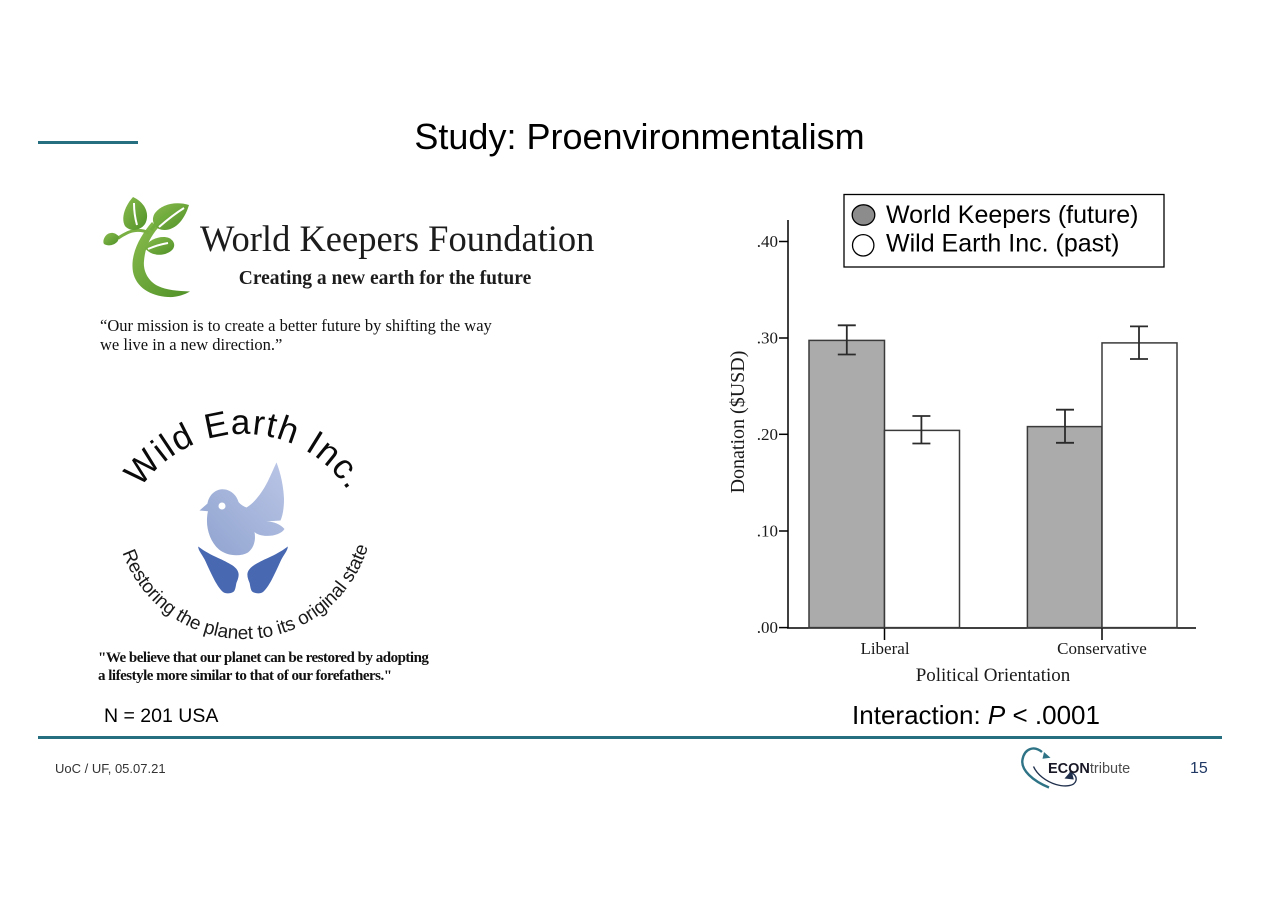 The image size is (1279, 899). What do you see at coordinates (767, 338) in the screenshot?
I see `svg-text: .30` at bounding box center [767, 338].